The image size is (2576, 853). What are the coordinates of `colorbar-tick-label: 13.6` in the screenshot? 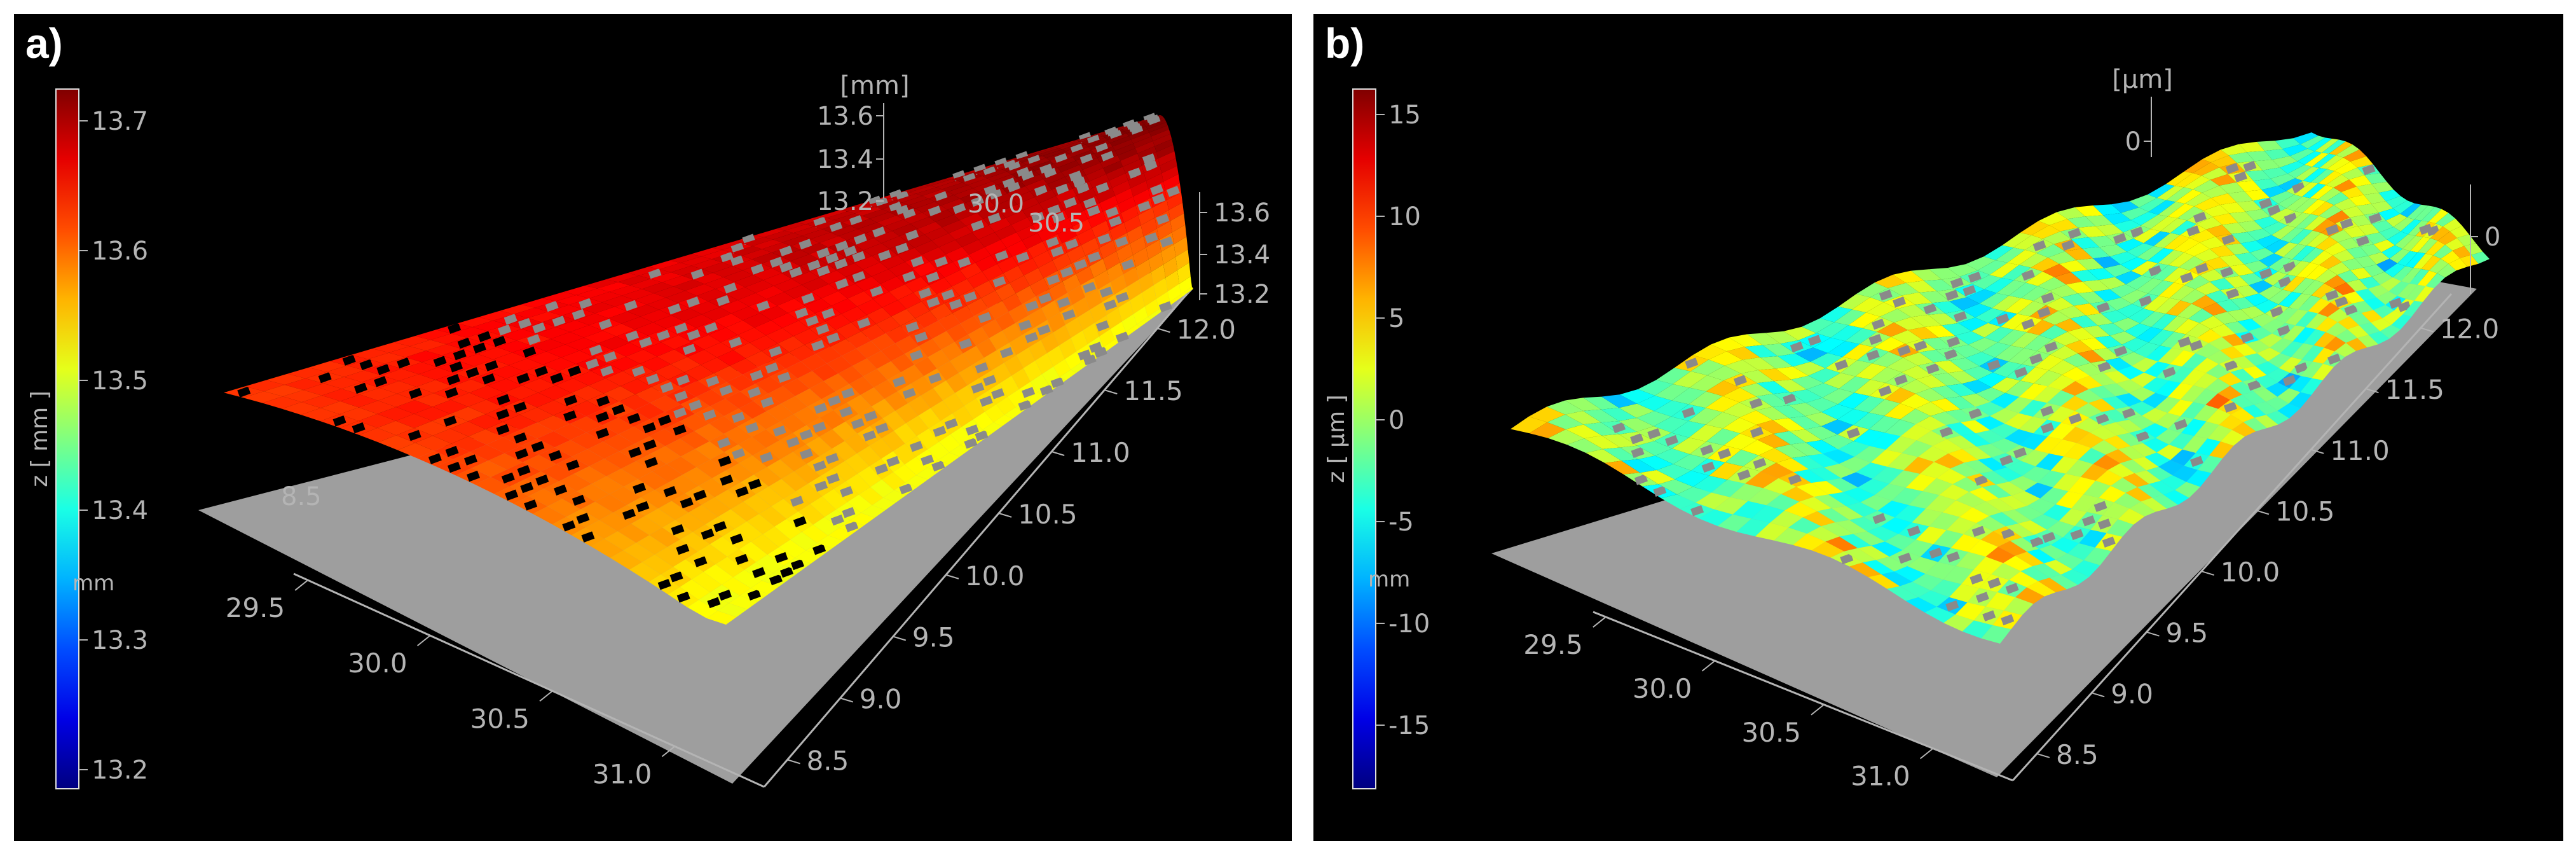 It's located at (120, 252).